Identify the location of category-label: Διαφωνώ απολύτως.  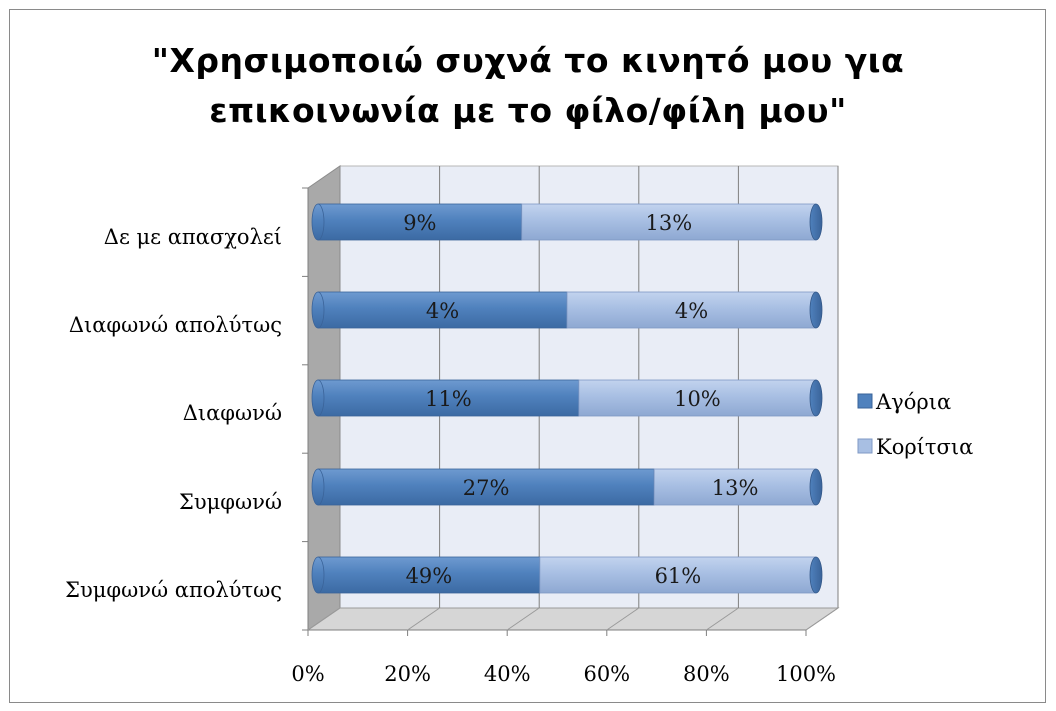
(175, 325).